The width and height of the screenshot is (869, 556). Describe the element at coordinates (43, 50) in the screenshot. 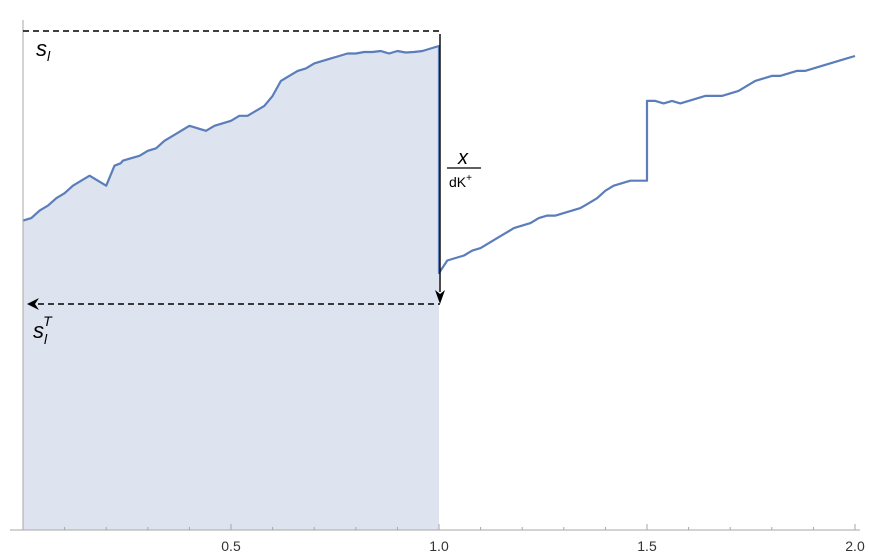

I see `label-s-l: sl` at that location.